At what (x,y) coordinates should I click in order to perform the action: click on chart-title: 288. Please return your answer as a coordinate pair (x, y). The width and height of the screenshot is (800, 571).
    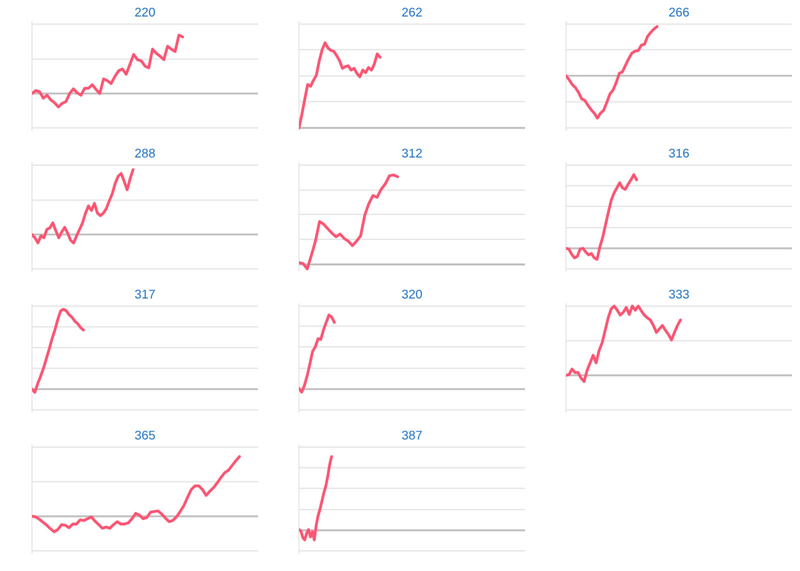
    Looking at the image, I should click on (145, 153).